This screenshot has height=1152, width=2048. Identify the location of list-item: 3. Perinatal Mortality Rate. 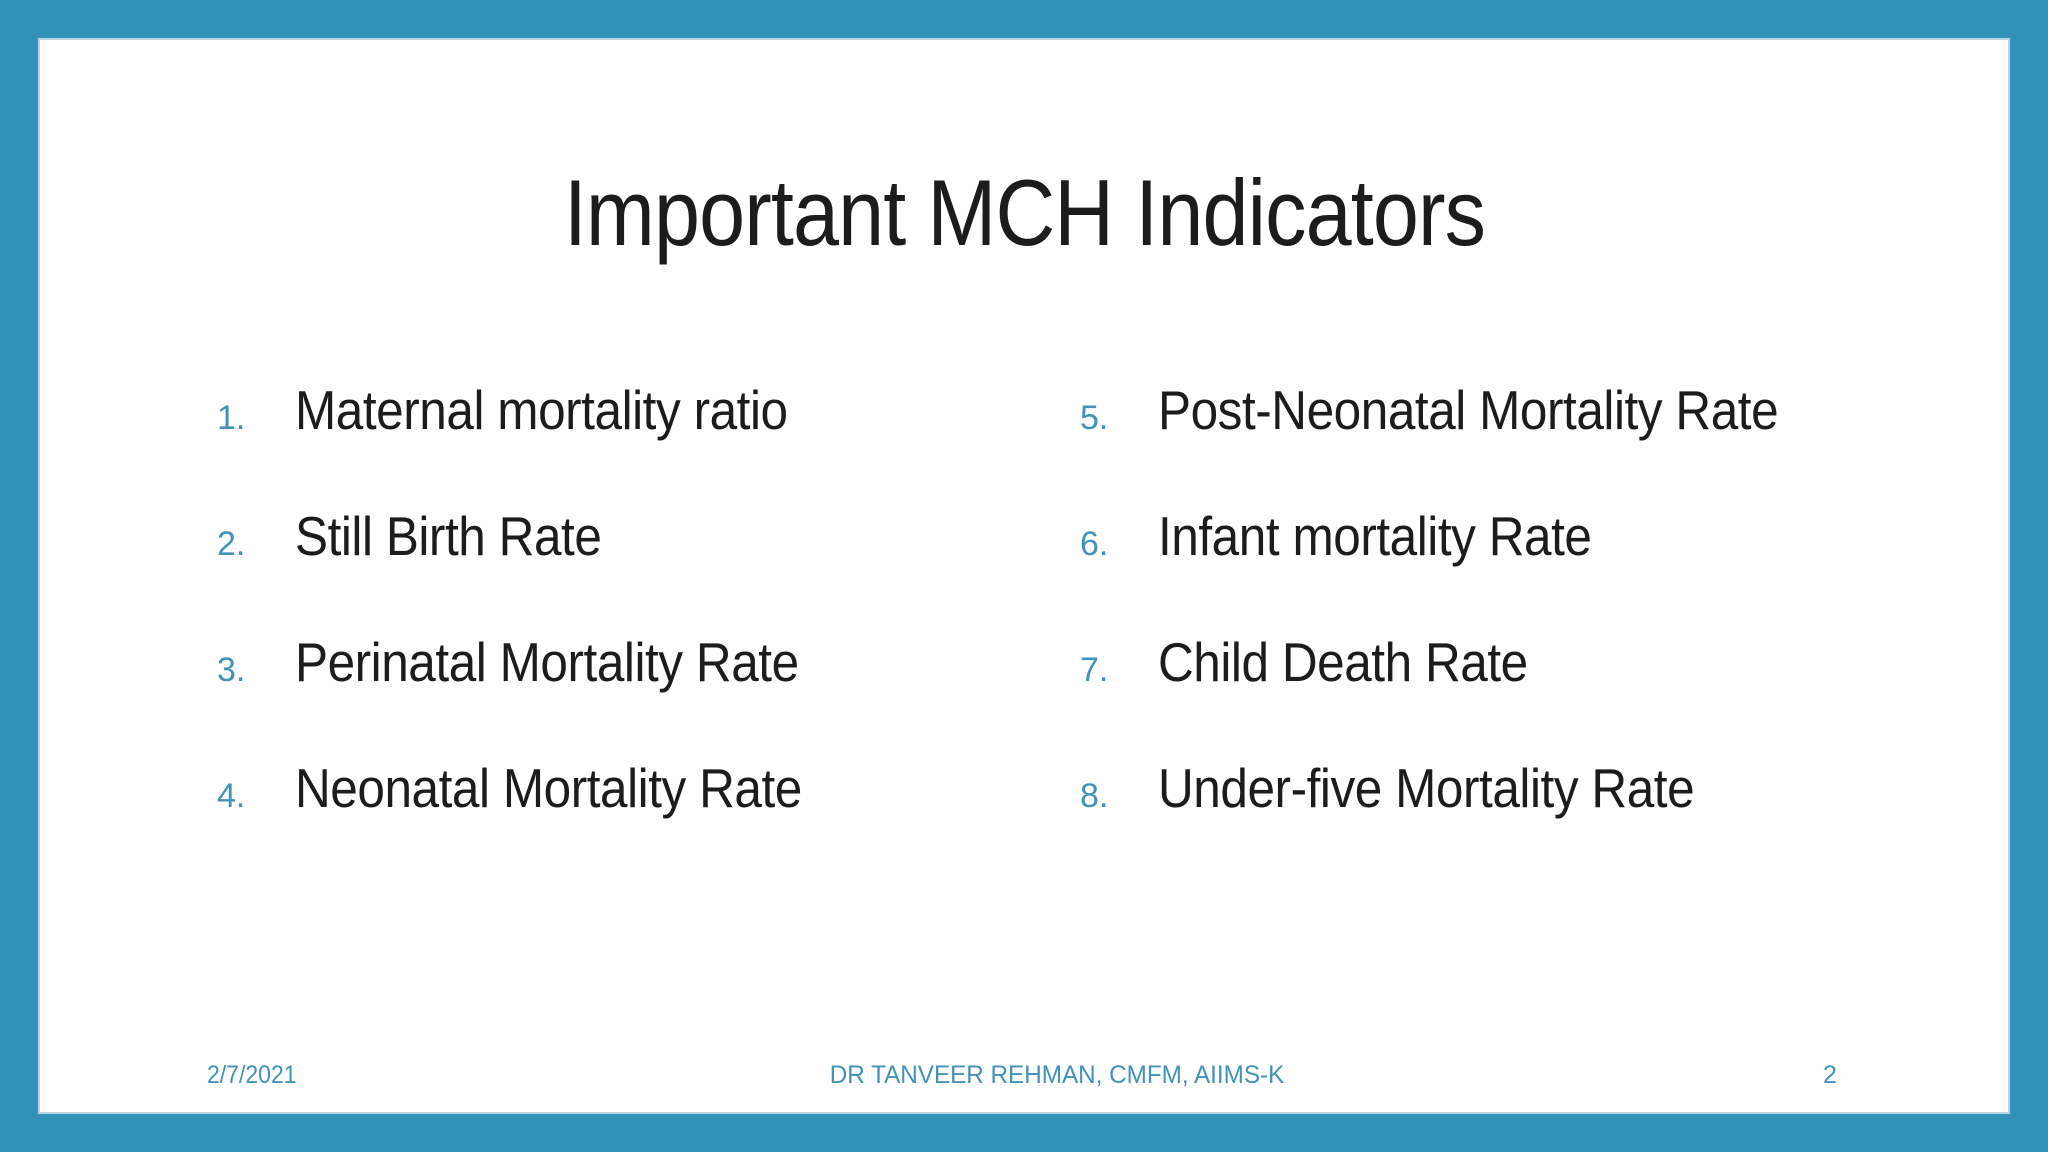
(537, 662).